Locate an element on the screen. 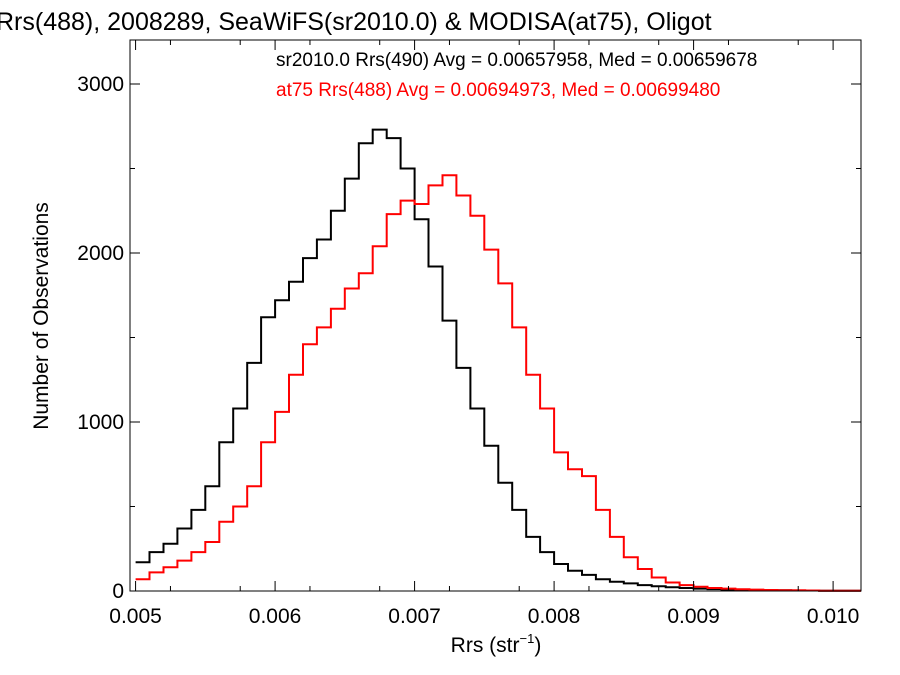 The height and width of the screenshot is (675, 900). x-axis-label: Rrs (str−1) is located at coordinates (496, 644).